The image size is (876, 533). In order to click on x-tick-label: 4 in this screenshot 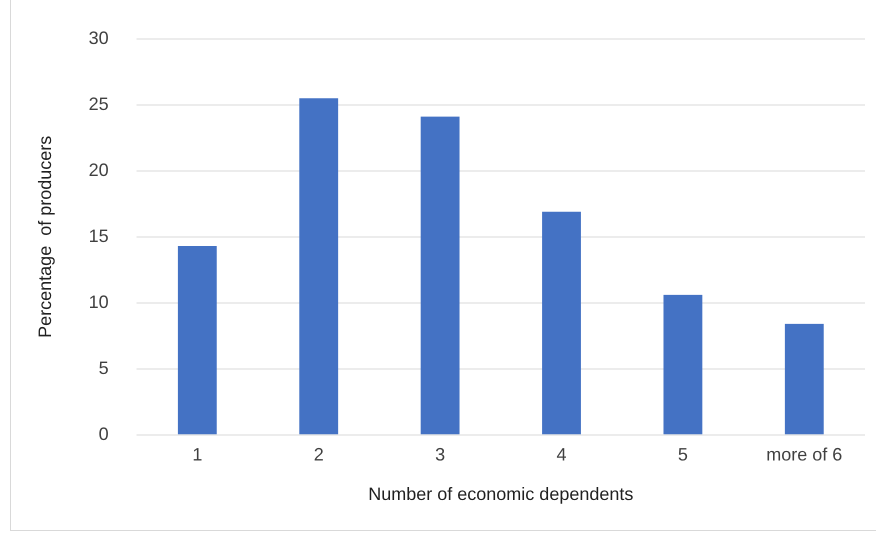, I will do `click(561, 454)`.